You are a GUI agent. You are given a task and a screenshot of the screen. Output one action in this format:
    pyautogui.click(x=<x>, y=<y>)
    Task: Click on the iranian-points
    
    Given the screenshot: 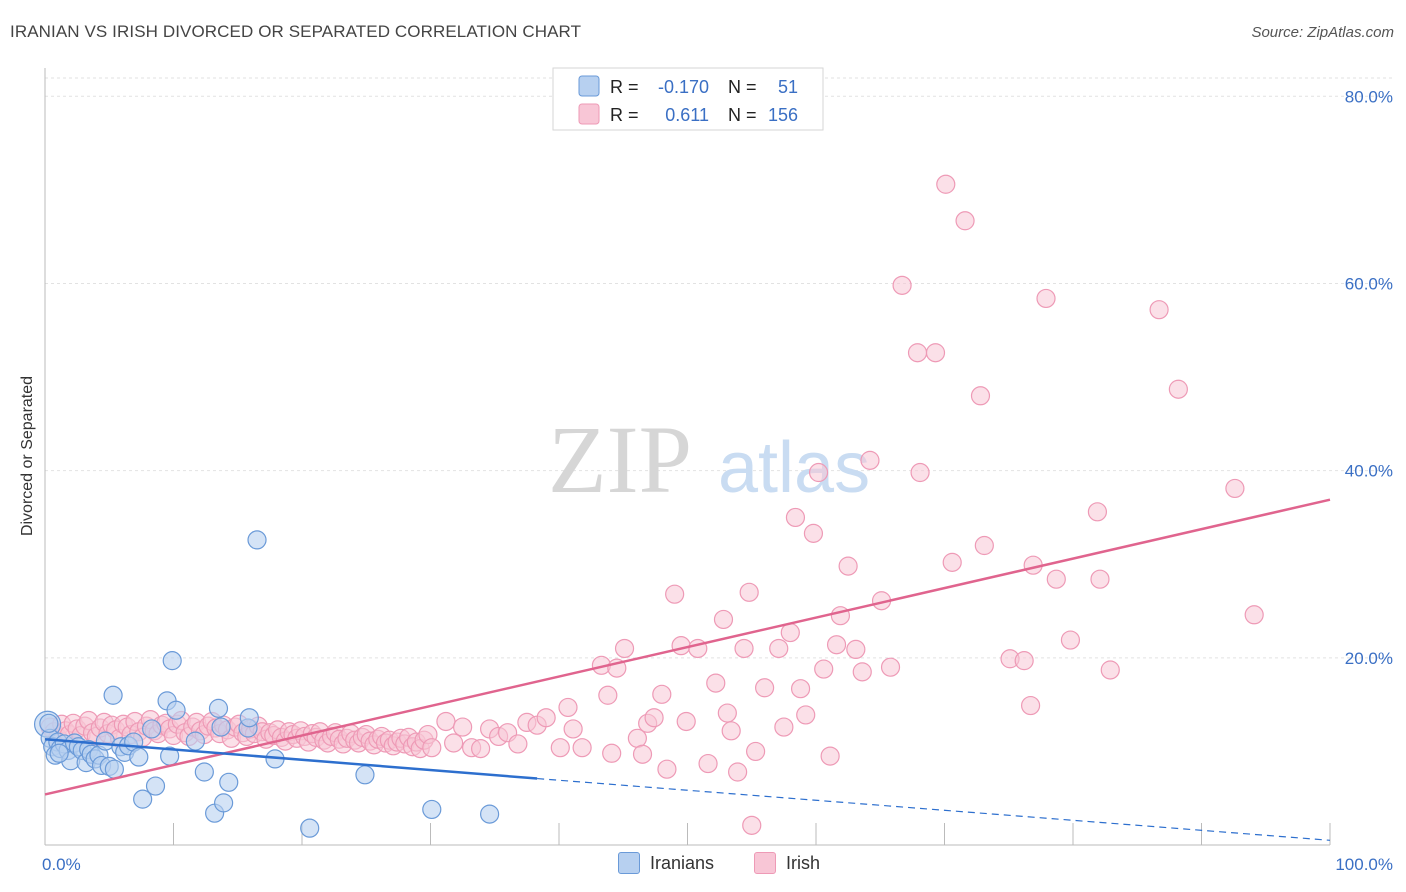 What is the action you would take?
    pyautogui.click(x=266, y=684)
    